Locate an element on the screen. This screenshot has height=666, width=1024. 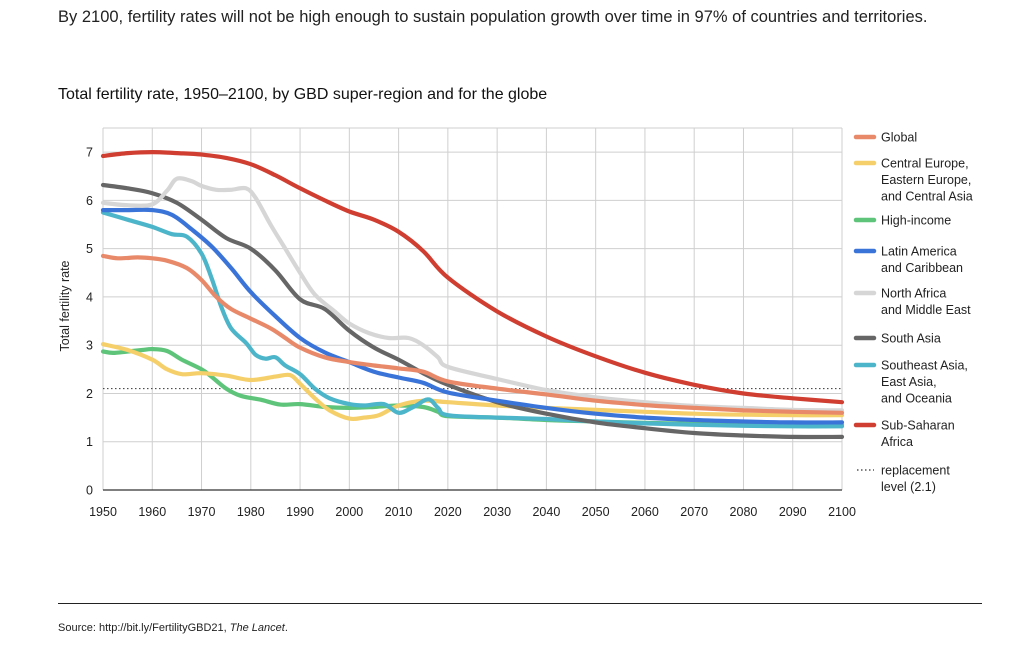
x-tick-label: 2040 is located at coordinates (546, 512).